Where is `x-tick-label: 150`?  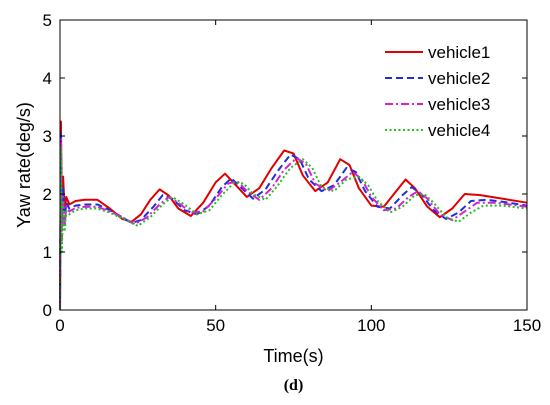
x-tick-label: 150 is located at coordinates (527, 325).